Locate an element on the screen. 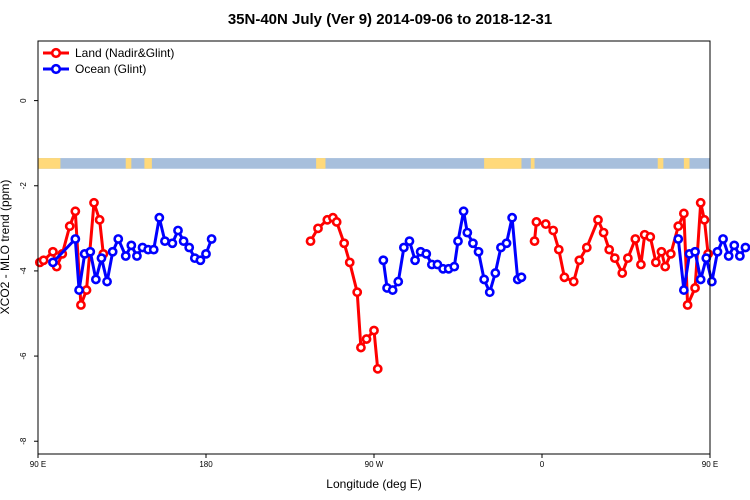  ocean-legend-marker is located at coordinates (56, 69).